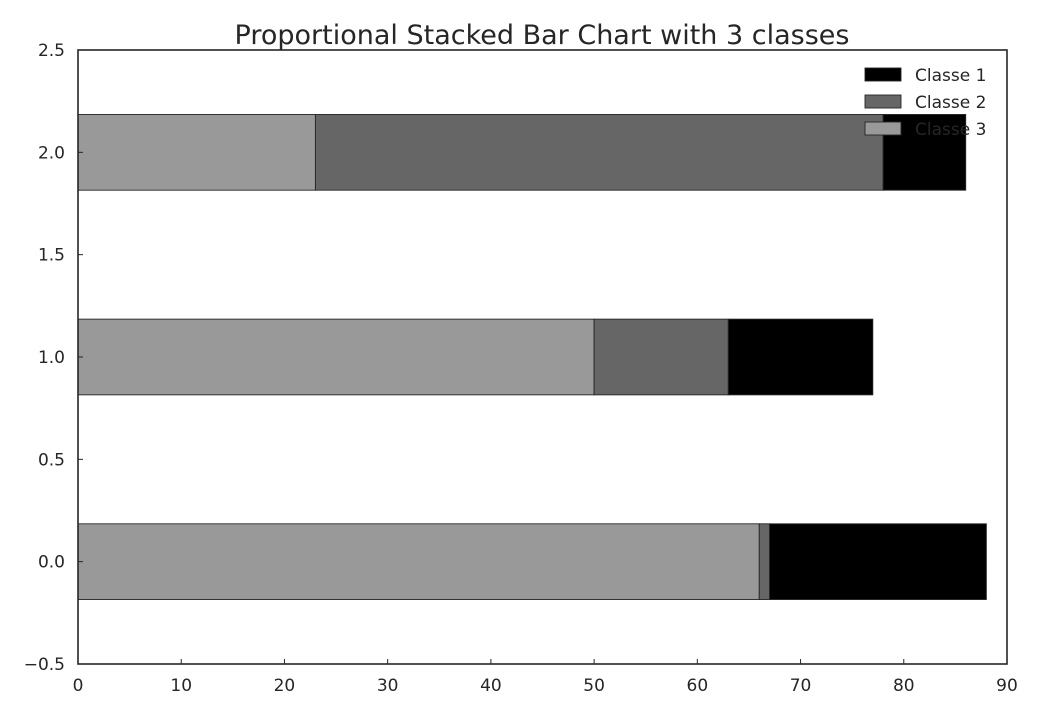  I want to click on x-tick-label: 10, so click(181, 686).